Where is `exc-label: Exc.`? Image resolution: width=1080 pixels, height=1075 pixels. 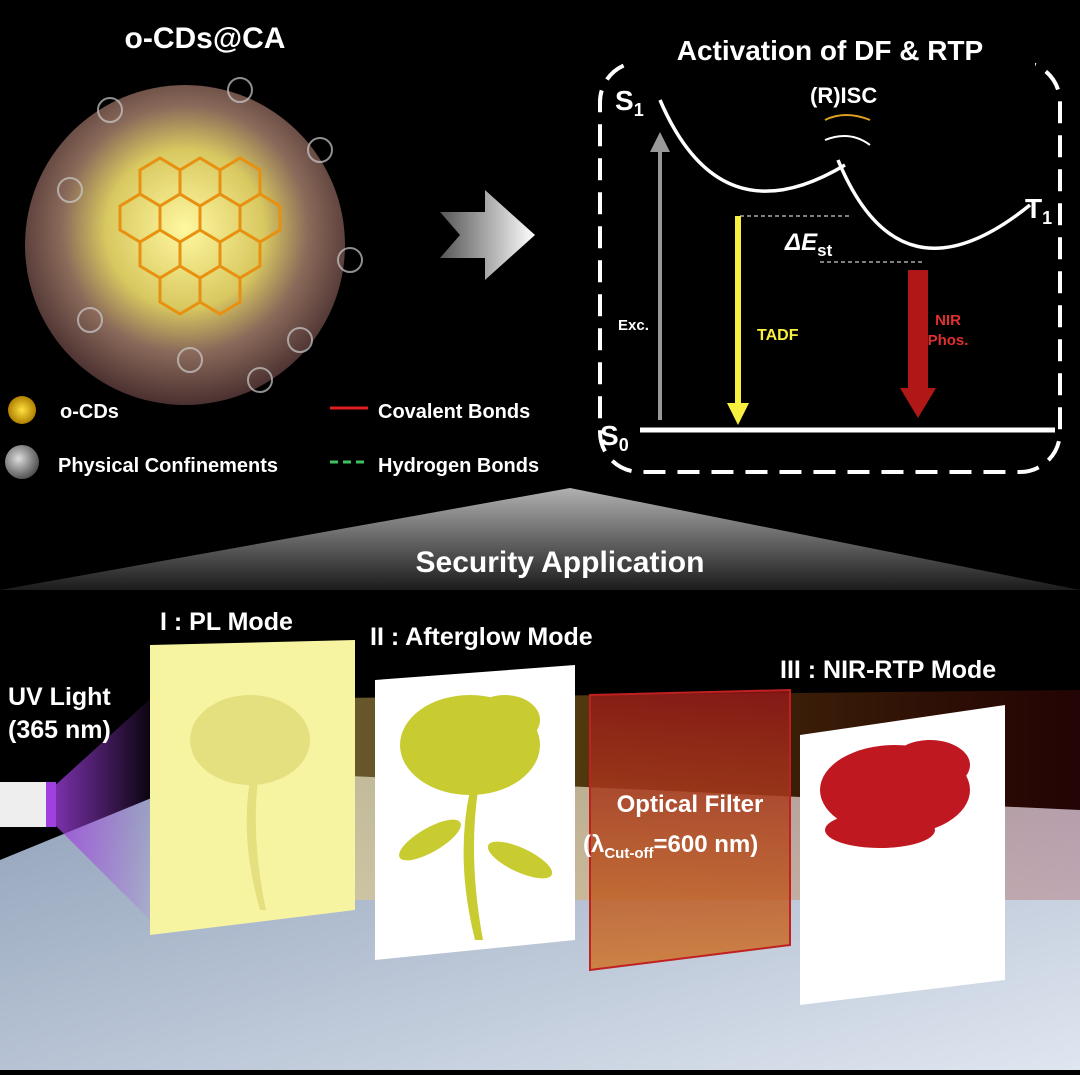 exc-label: Exc. is located at coordinates (633, 325).